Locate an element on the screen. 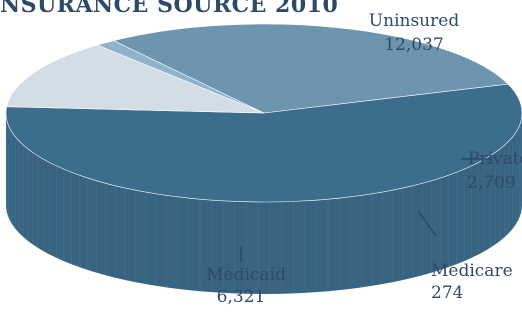  slice-label-private: Private is located at coordinates (495, 159).